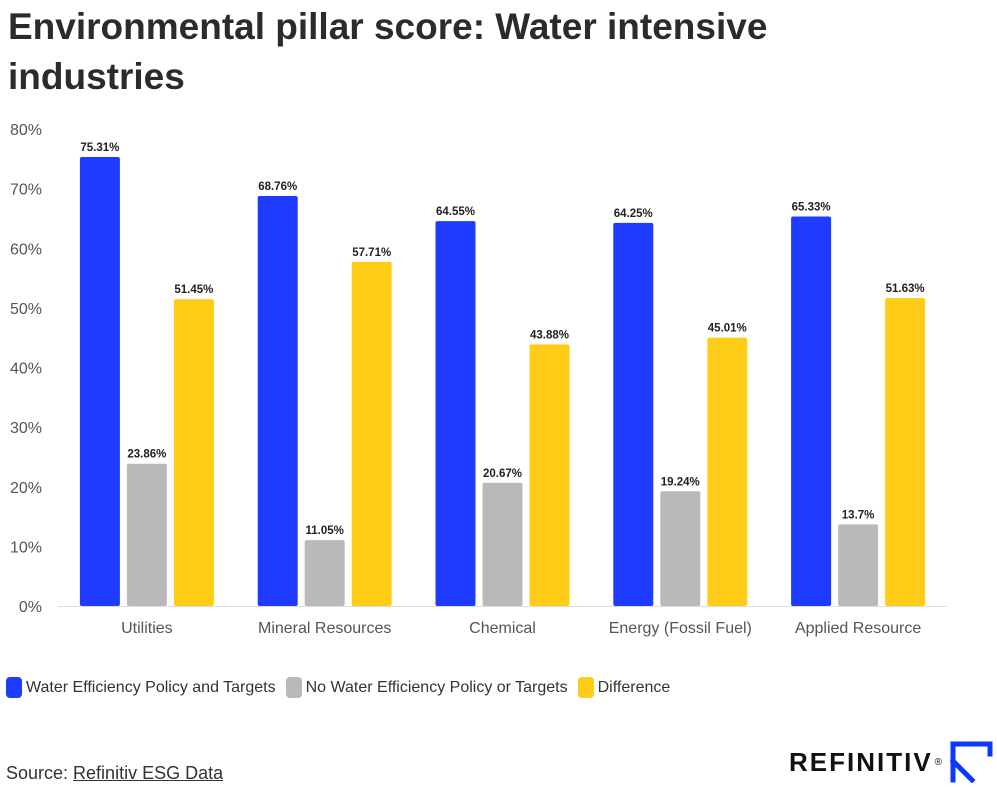 Image resolution: width=997 pixels, height=792 pixels. I want to click on data-label: 19.24%, so click(680, 482).